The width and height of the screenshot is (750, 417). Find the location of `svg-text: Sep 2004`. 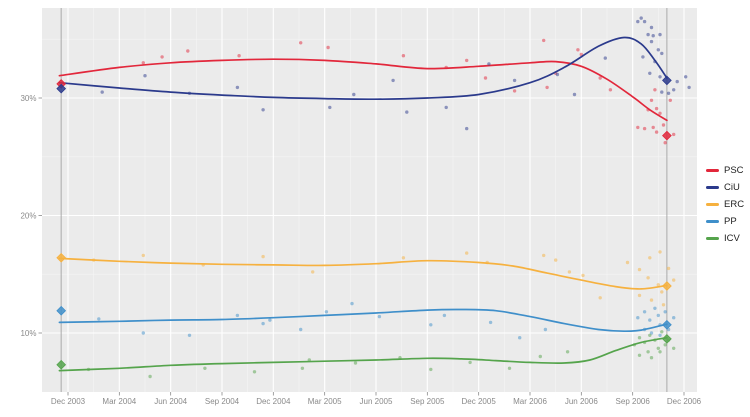

svg-text: Sep 2004 is located at coordinates (222, 401).